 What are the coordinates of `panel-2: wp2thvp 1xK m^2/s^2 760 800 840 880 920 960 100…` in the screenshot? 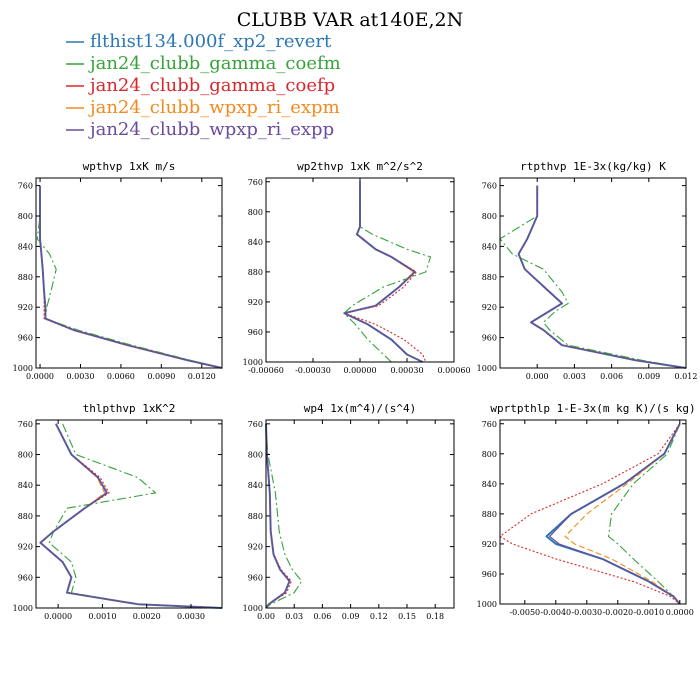 It's located at (357, 267).